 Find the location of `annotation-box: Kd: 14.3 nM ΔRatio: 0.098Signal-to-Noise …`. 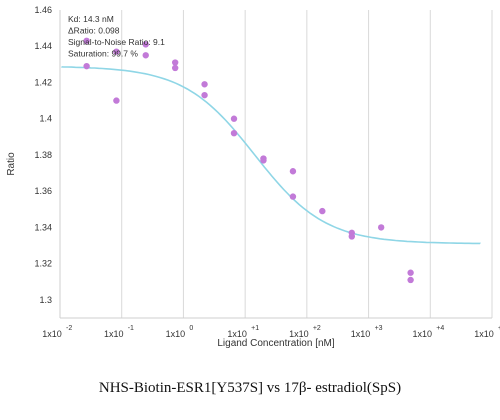

annotation-box: Kd: 14.3 nM ΔRatio: 0.098Signal-to-Noise … is located at coordinates (116, 36).